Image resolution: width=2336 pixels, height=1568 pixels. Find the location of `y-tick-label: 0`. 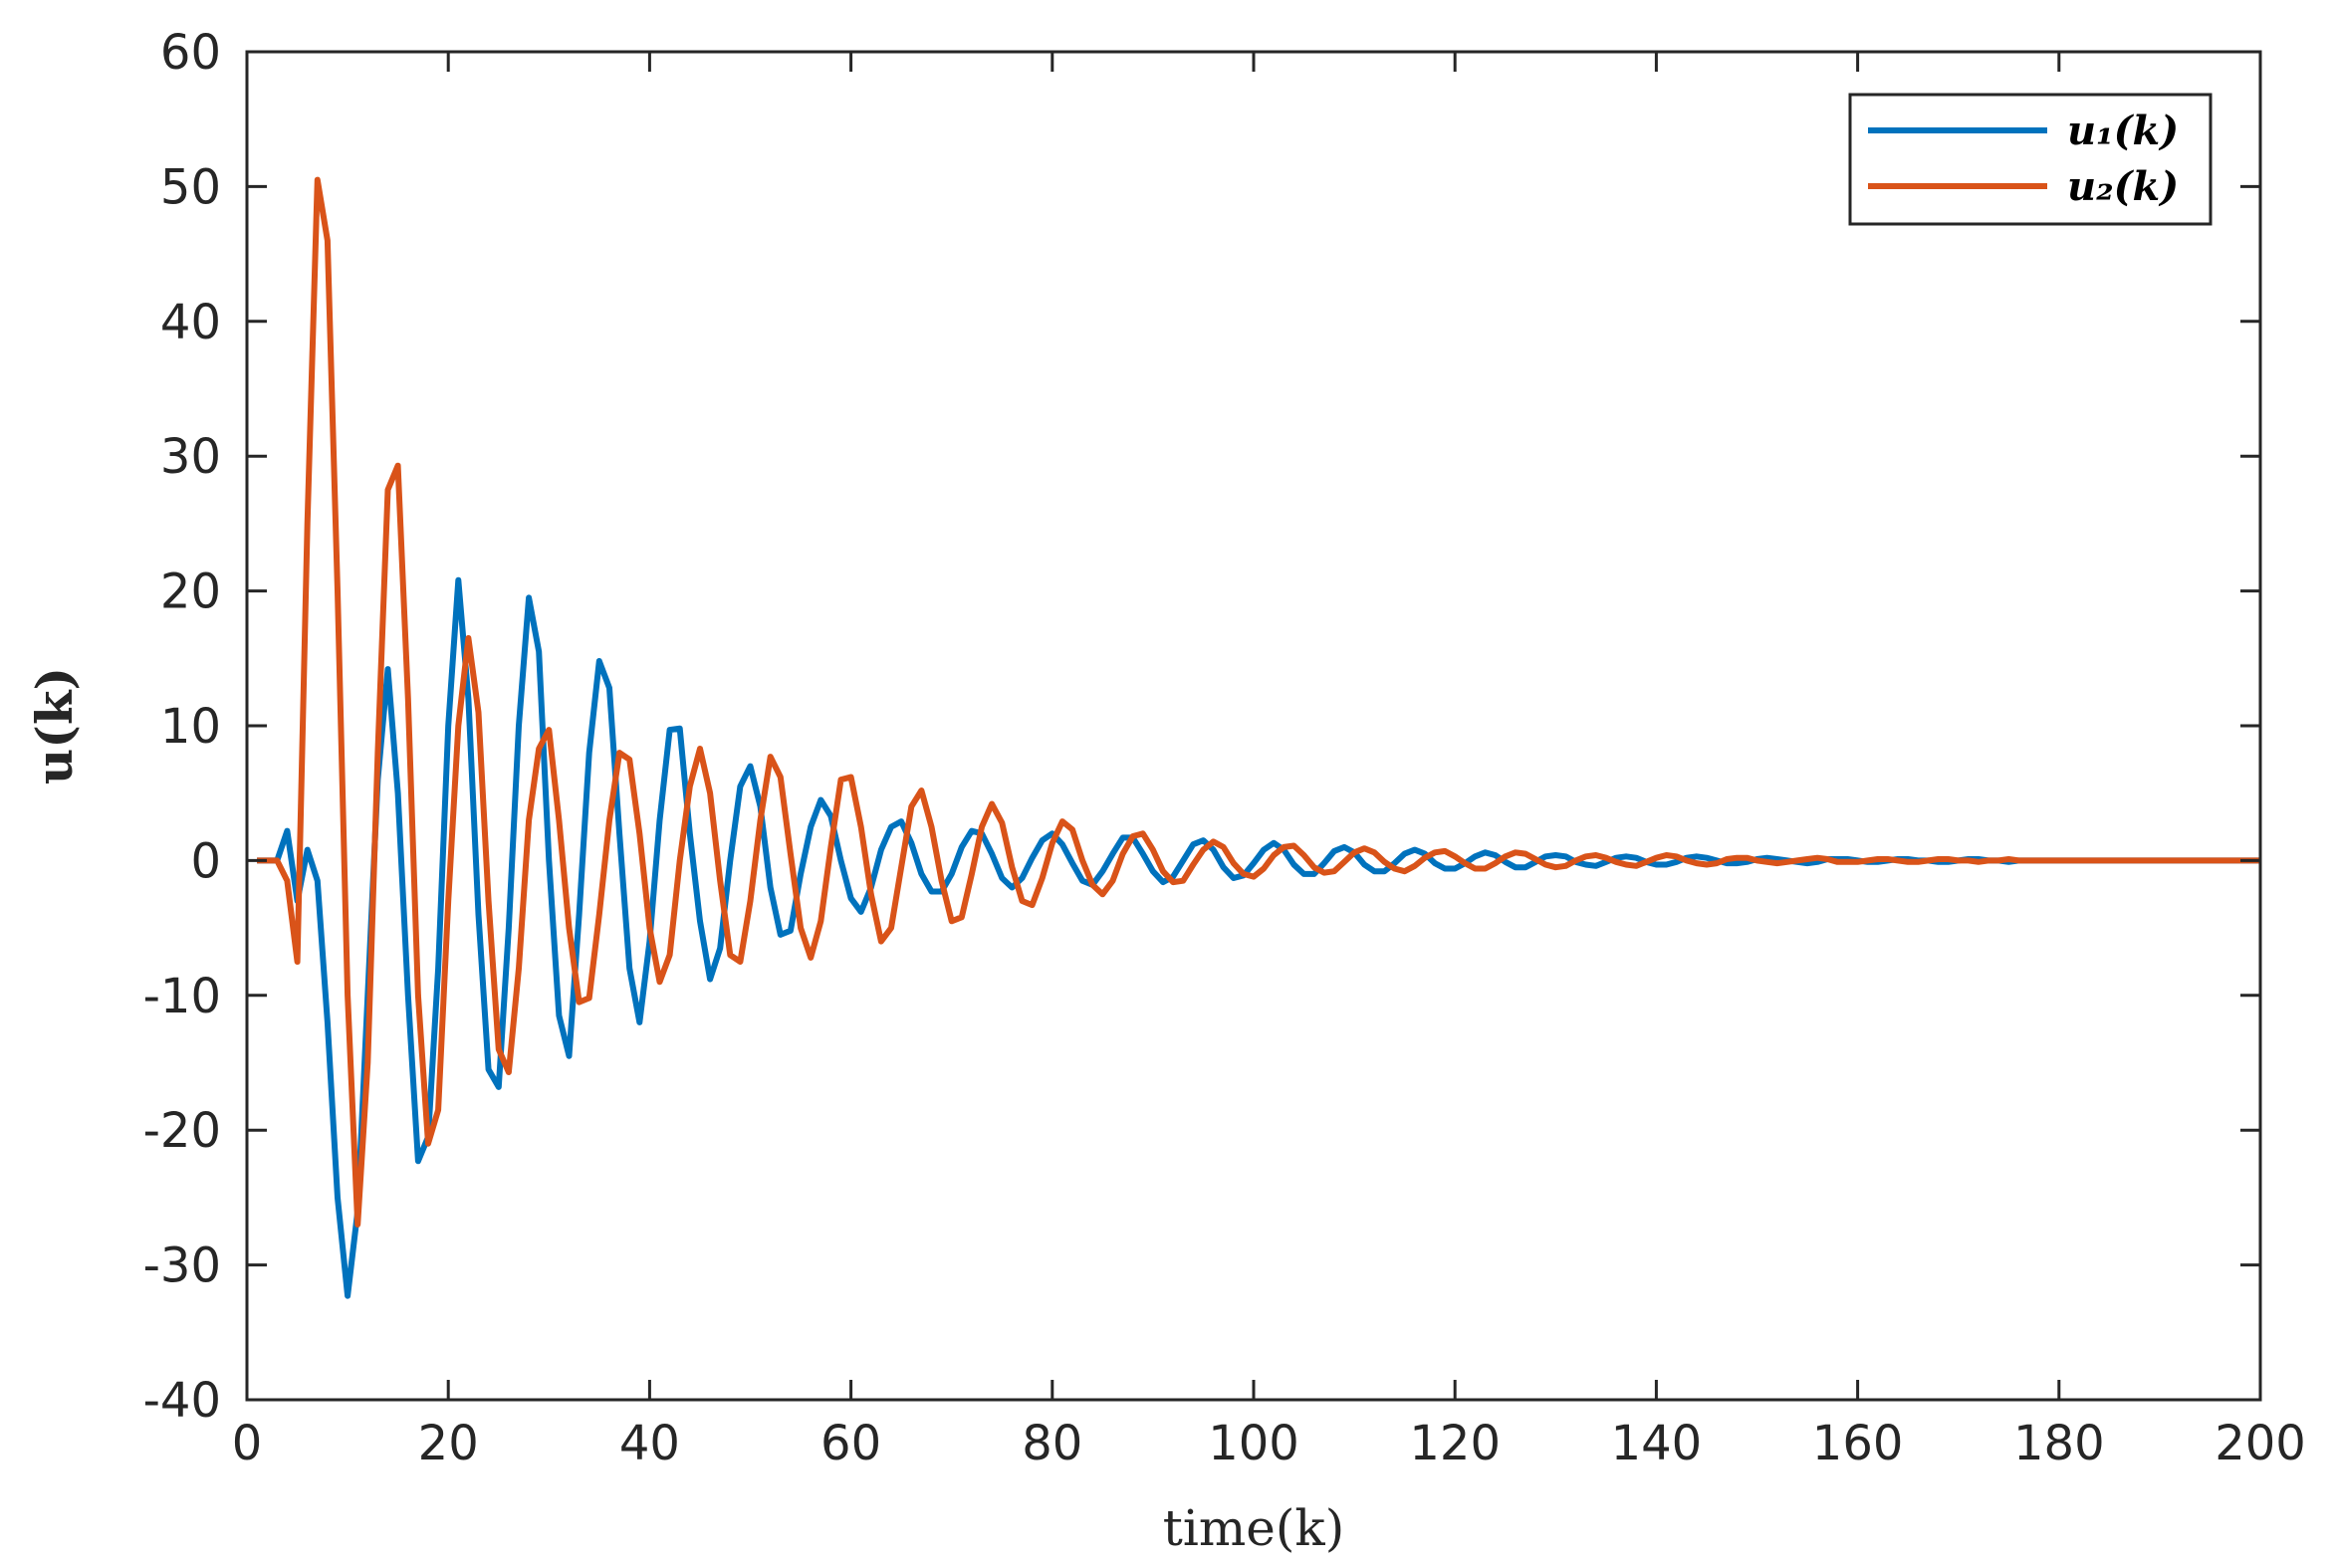

y-tick-label: 0 is located at coordinates (206, 861).